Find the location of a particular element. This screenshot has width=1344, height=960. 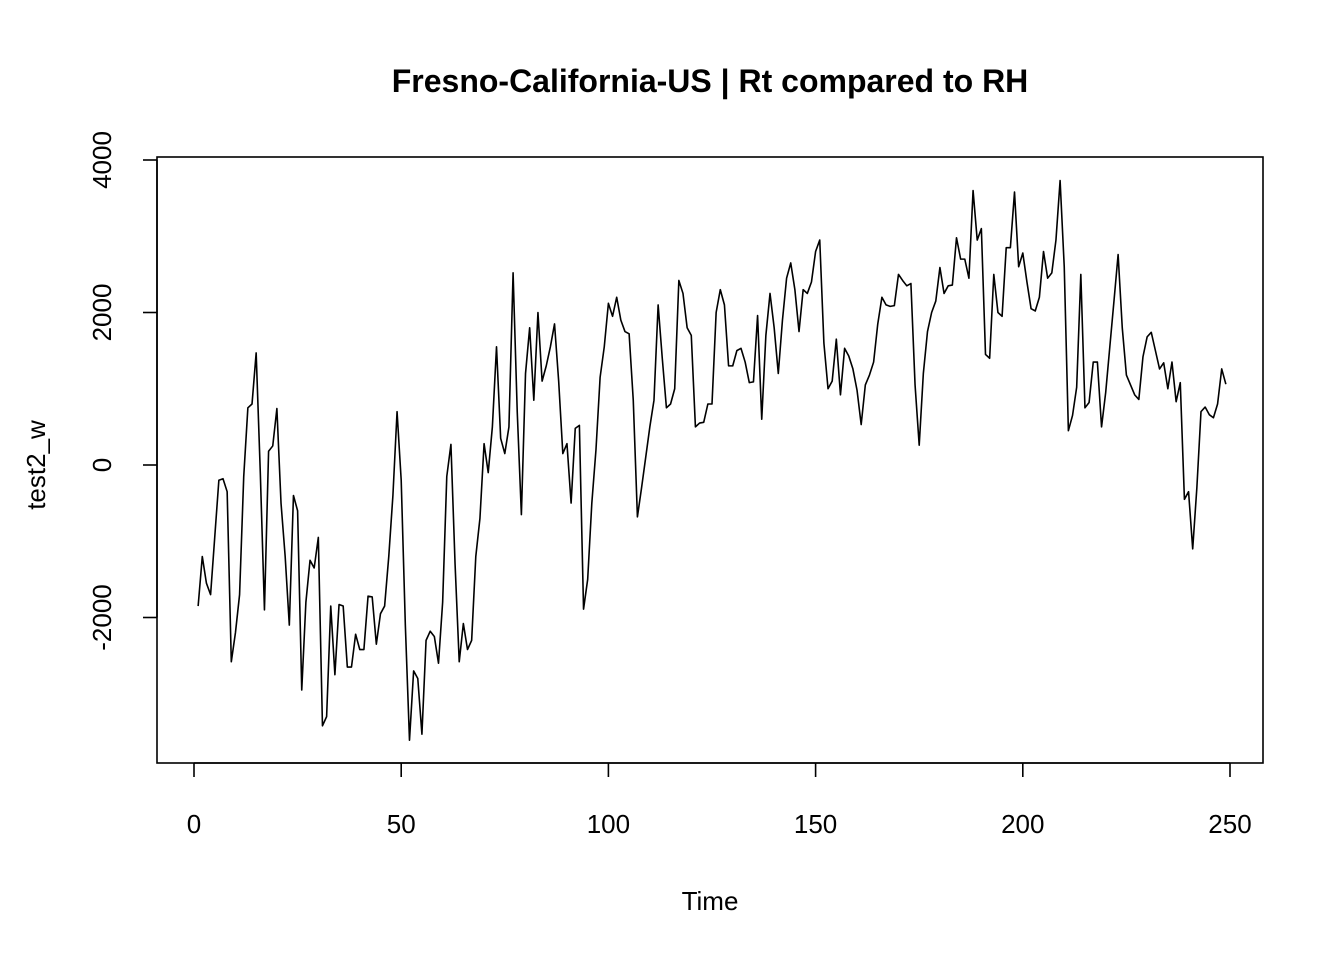

y-tick-label: 2000 is located at coordinates (102, 313).